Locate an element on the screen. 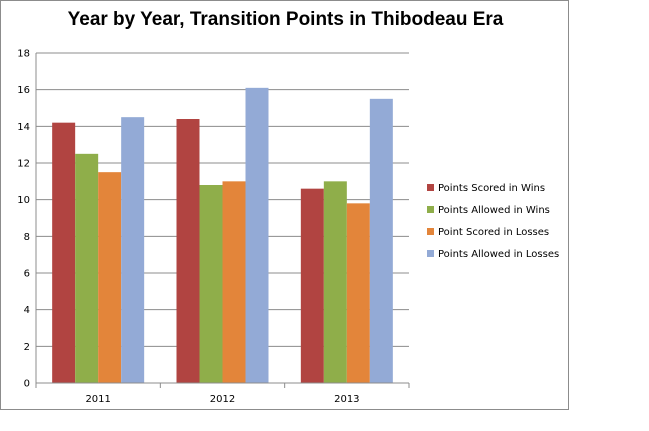  y-tick-label: 14 is located at coordinates (23, 127).